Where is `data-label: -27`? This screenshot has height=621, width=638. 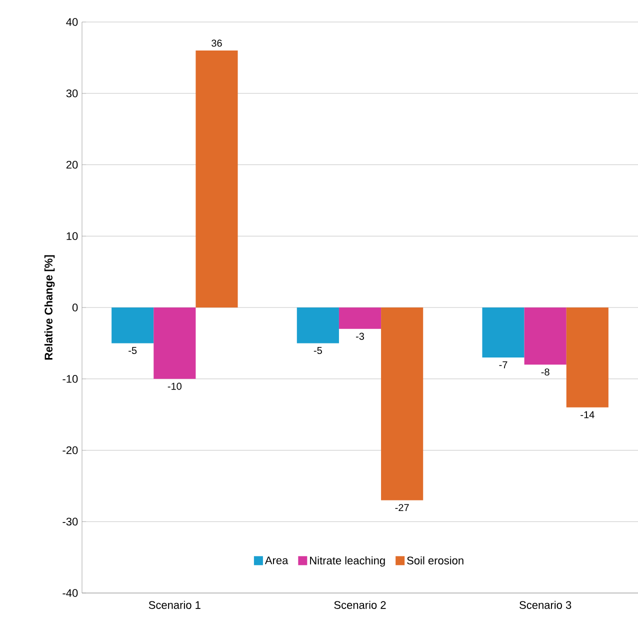
data-label: -27 is located at coordinates (402, 508).